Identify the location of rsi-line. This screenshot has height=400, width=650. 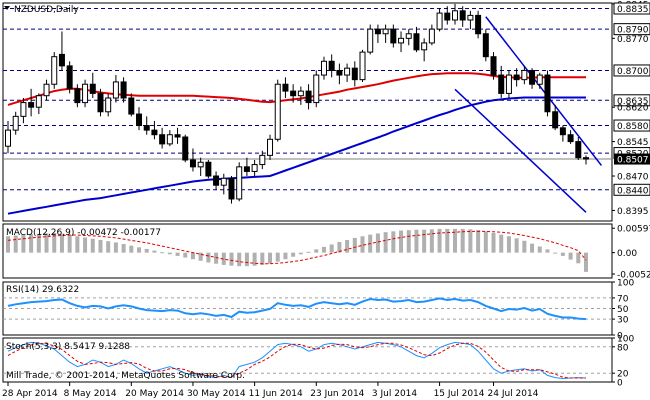
(297, 309).